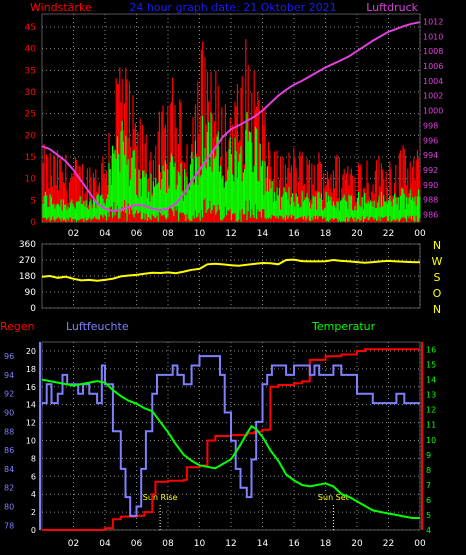 The image size is (466, 555). I want to click on humidity-y-tick: 84, so click(9, 469).